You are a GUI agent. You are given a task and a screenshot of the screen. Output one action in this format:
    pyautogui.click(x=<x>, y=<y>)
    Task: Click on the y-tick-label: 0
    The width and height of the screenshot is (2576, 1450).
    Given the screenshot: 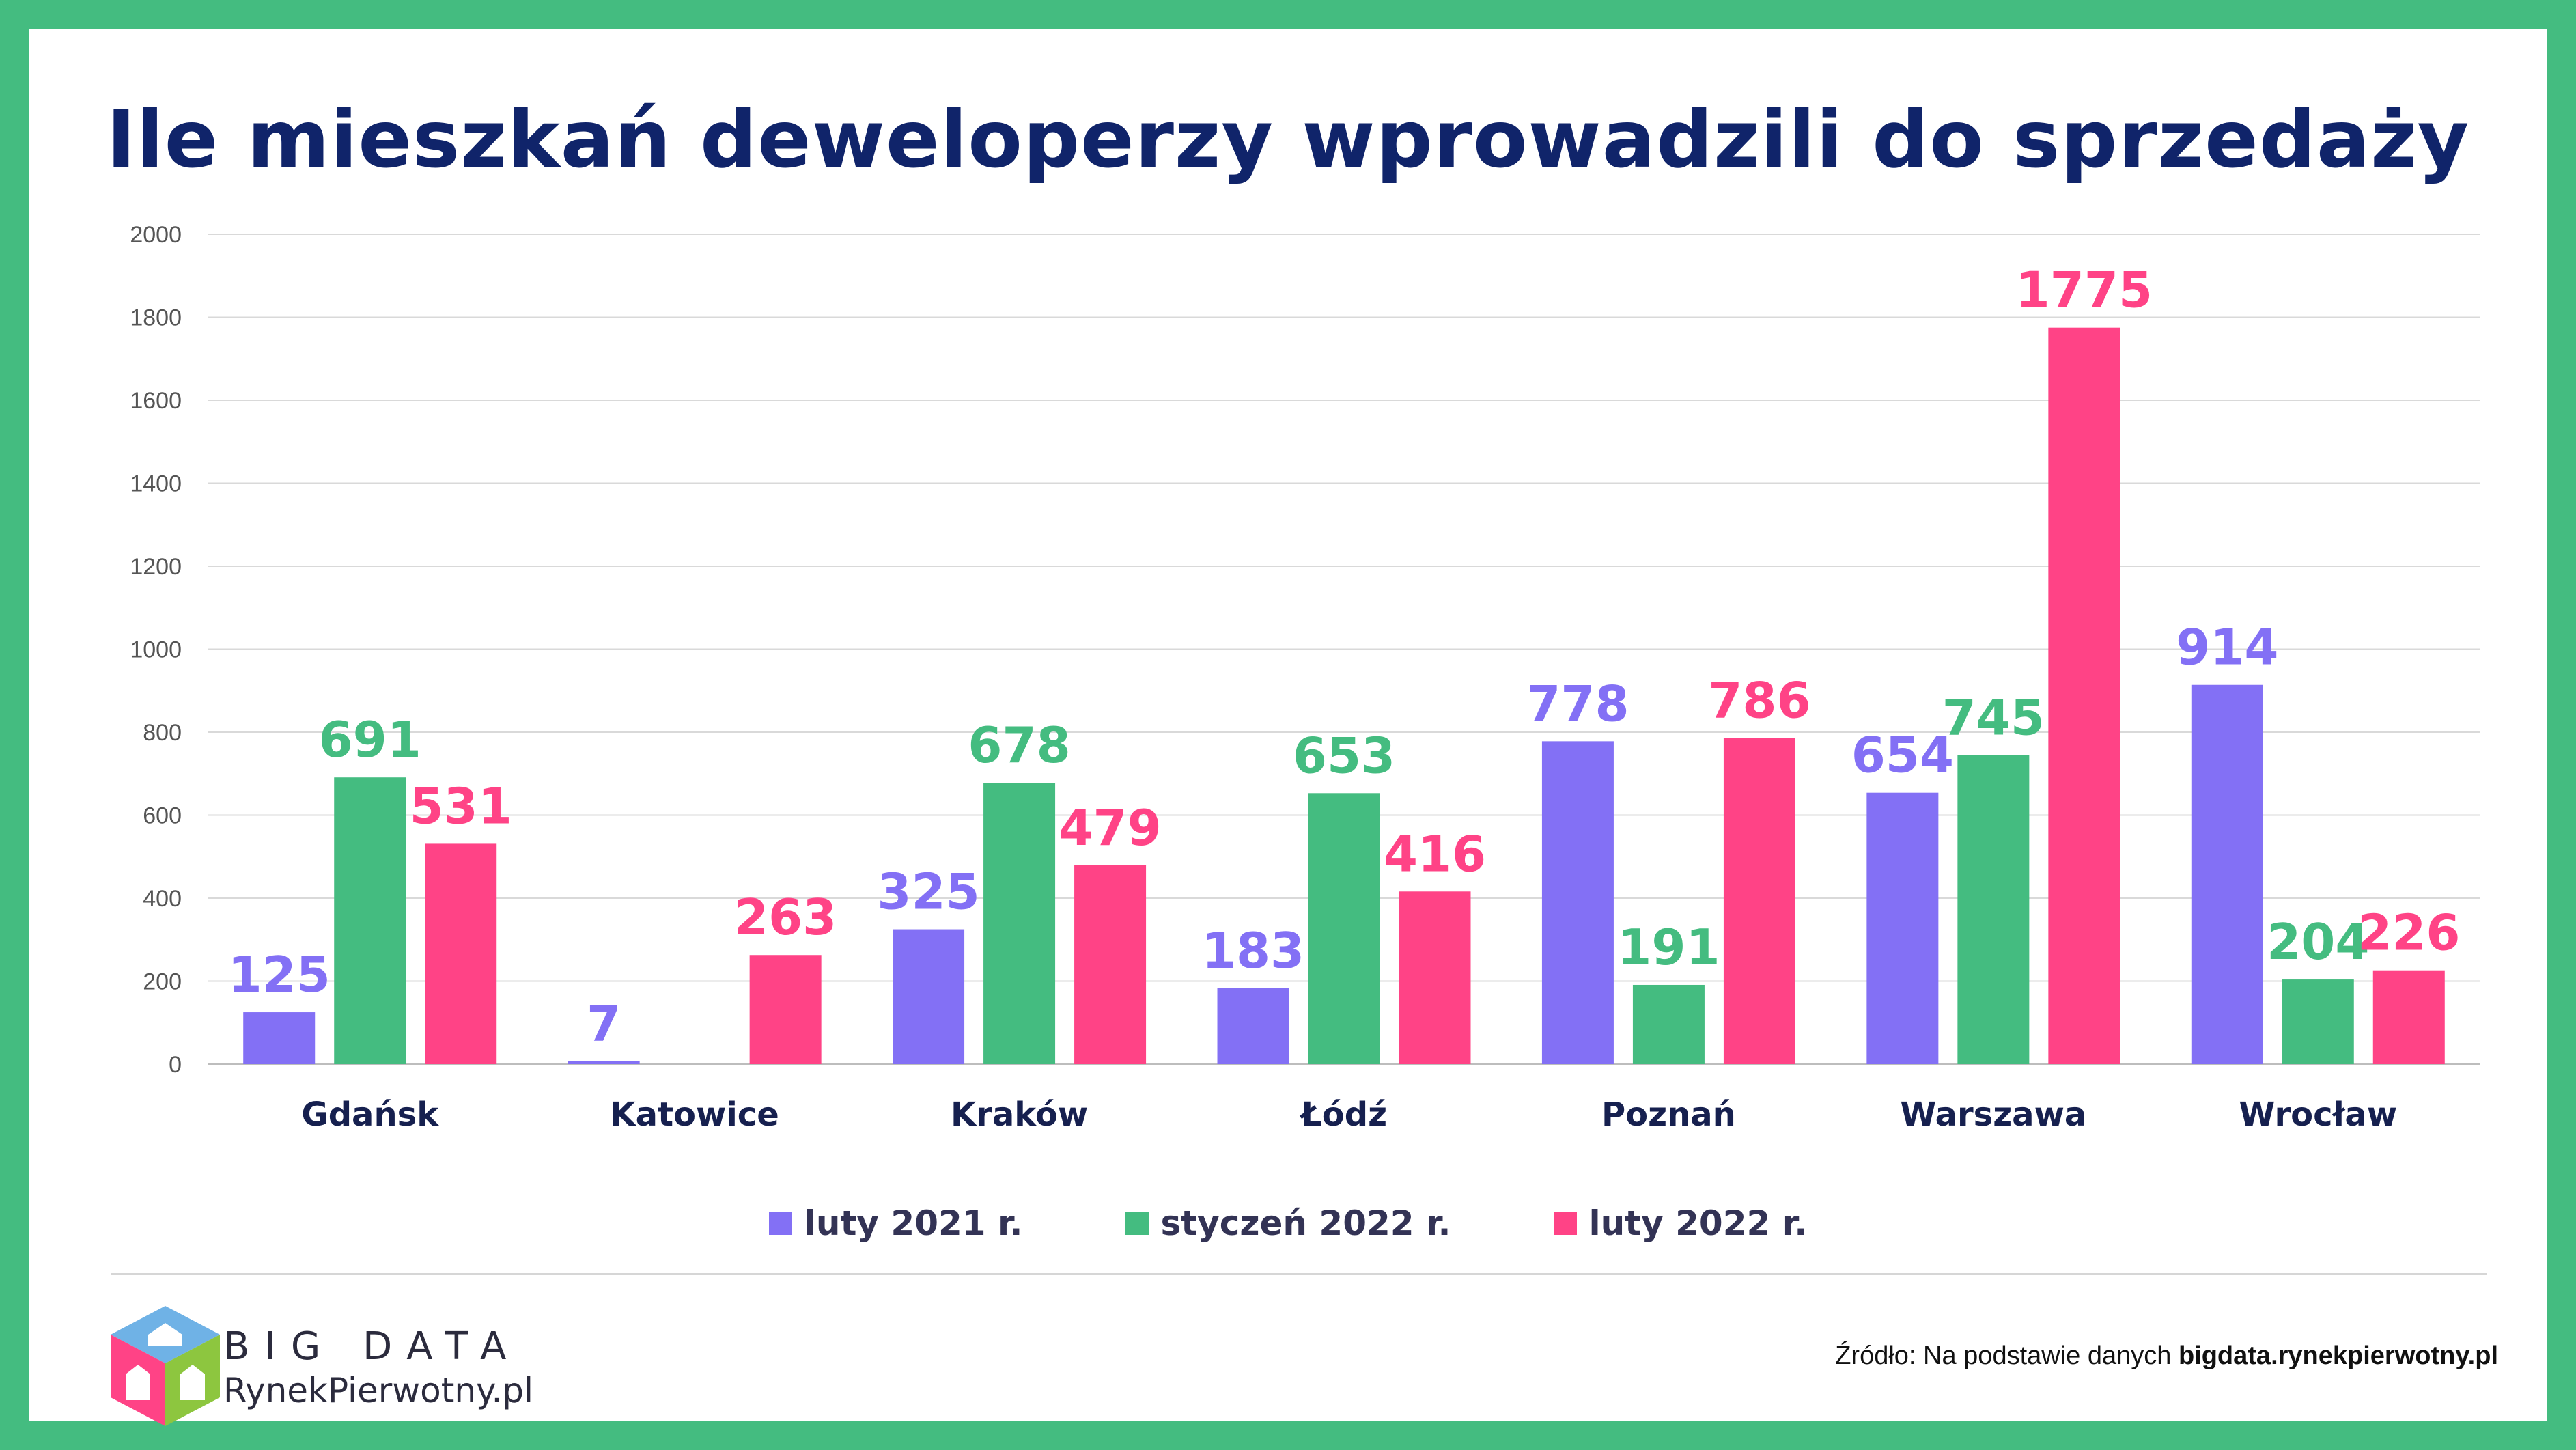 What is the action you would take?
    pyautogui.click(x=175, y=1065)
    